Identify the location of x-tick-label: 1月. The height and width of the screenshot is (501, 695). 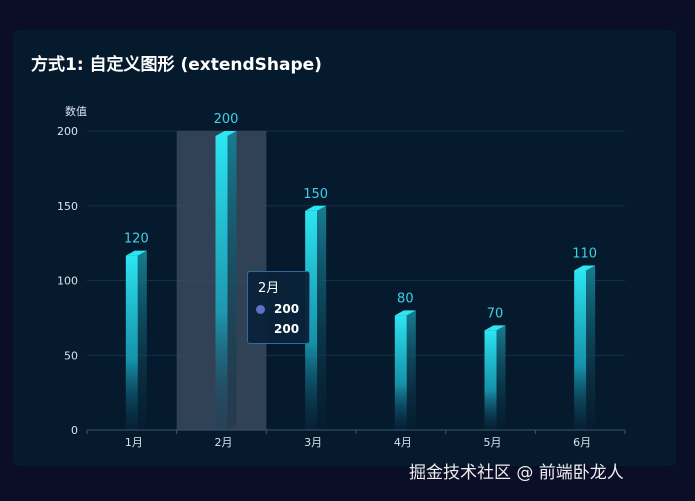
(134, 442).